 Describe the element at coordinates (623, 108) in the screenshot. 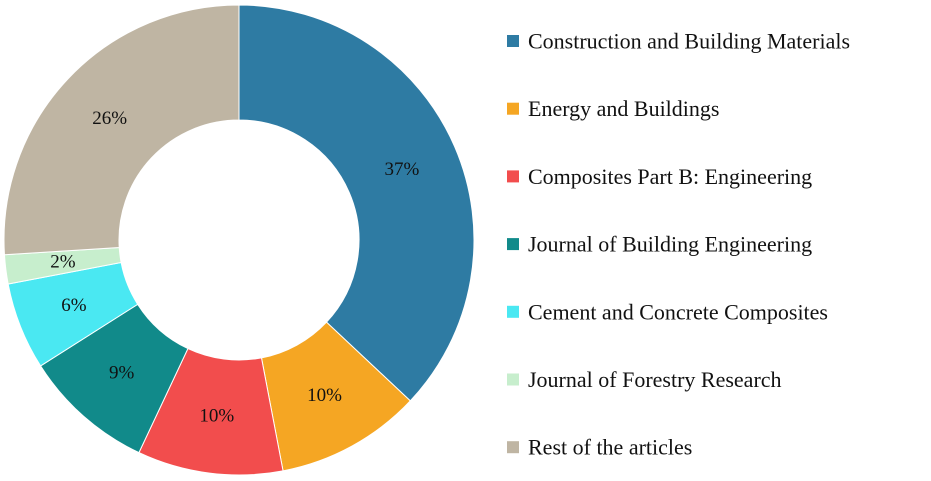

I see `legend-label-1: Energy and Buildings` at that location.